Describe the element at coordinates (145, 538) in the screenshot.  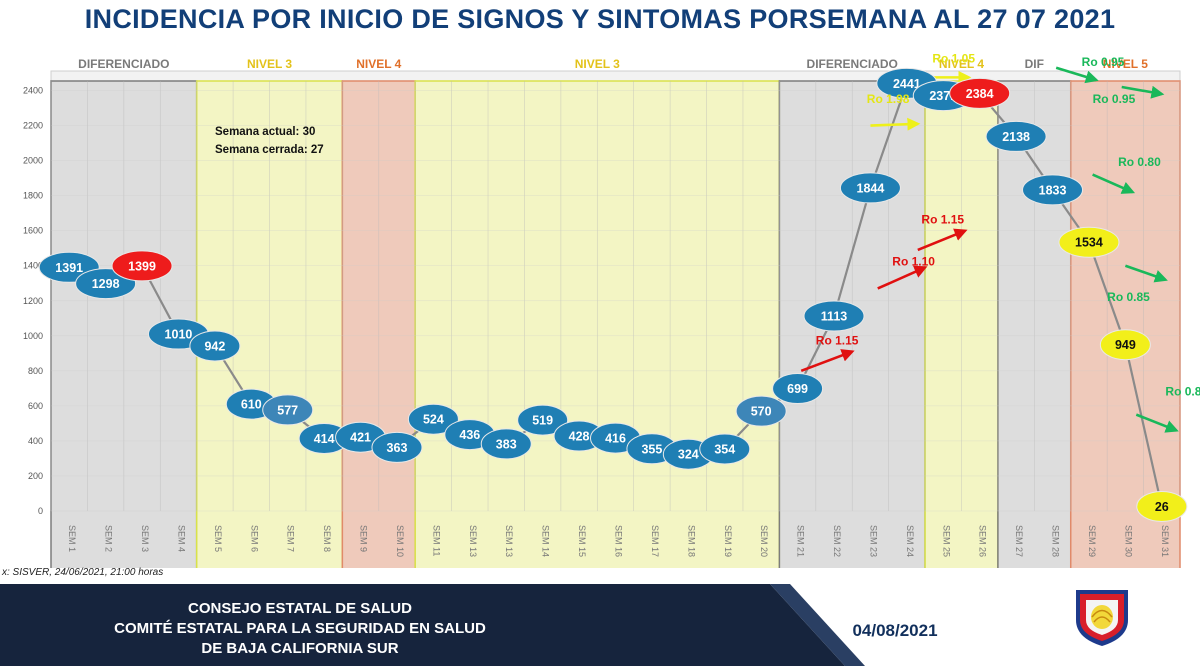
I see `x-tick-2: SEM 3` at that location.